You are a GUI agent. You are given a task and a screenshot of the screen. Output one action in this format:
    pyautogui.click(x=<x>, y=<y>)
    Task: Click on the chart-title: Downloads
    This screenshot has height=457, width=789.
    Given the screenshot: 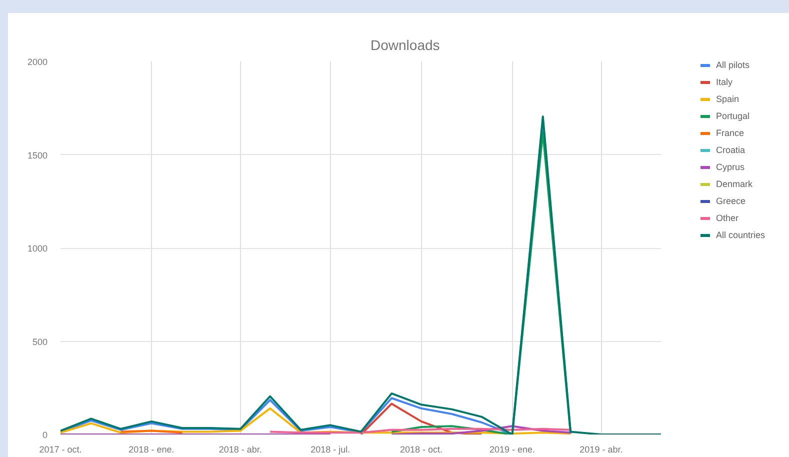 What is the action you would take?
    pyautogui.click(x=405, y=45)
    